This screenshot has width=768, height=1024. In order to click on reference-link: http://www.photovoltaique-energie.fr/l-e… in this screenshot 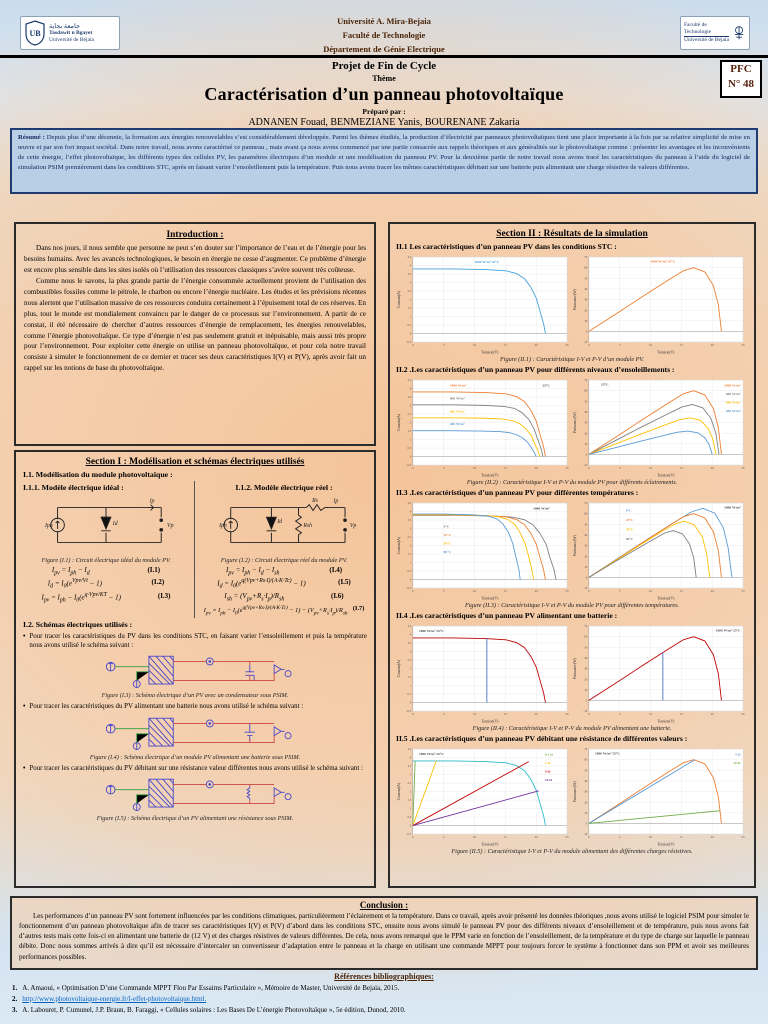, I will do `click(114, 998)`.